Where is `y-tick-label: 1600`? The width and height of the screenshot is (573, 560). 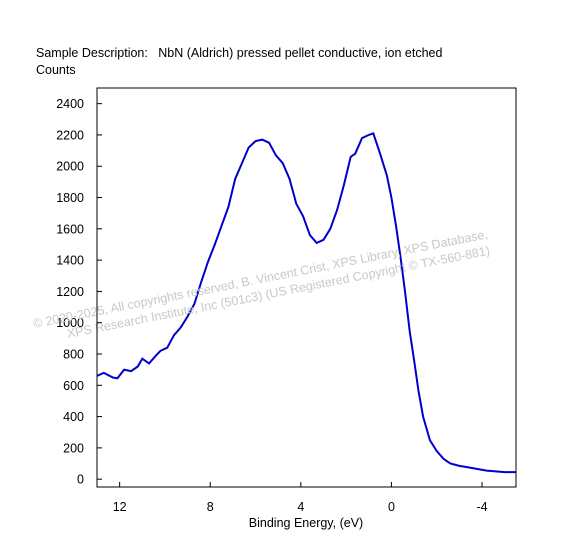 y-tick-label: 1600 is located at coordinates (70, 229).